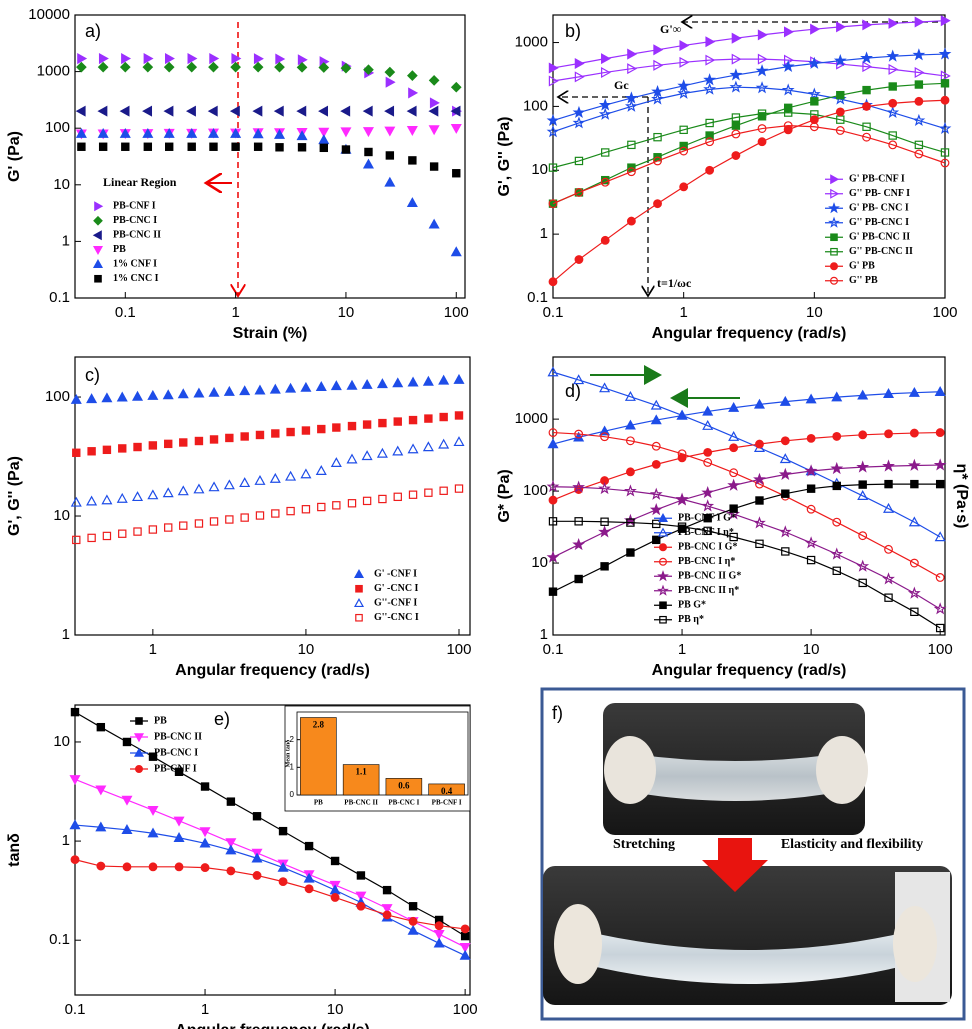 The width and height of the screenshot is (972, 1029). What do you see at coordinates (879, 208) in the screenshot?
I see `legend-label: G' PB- CNC I` at bounding box center [879, 208].